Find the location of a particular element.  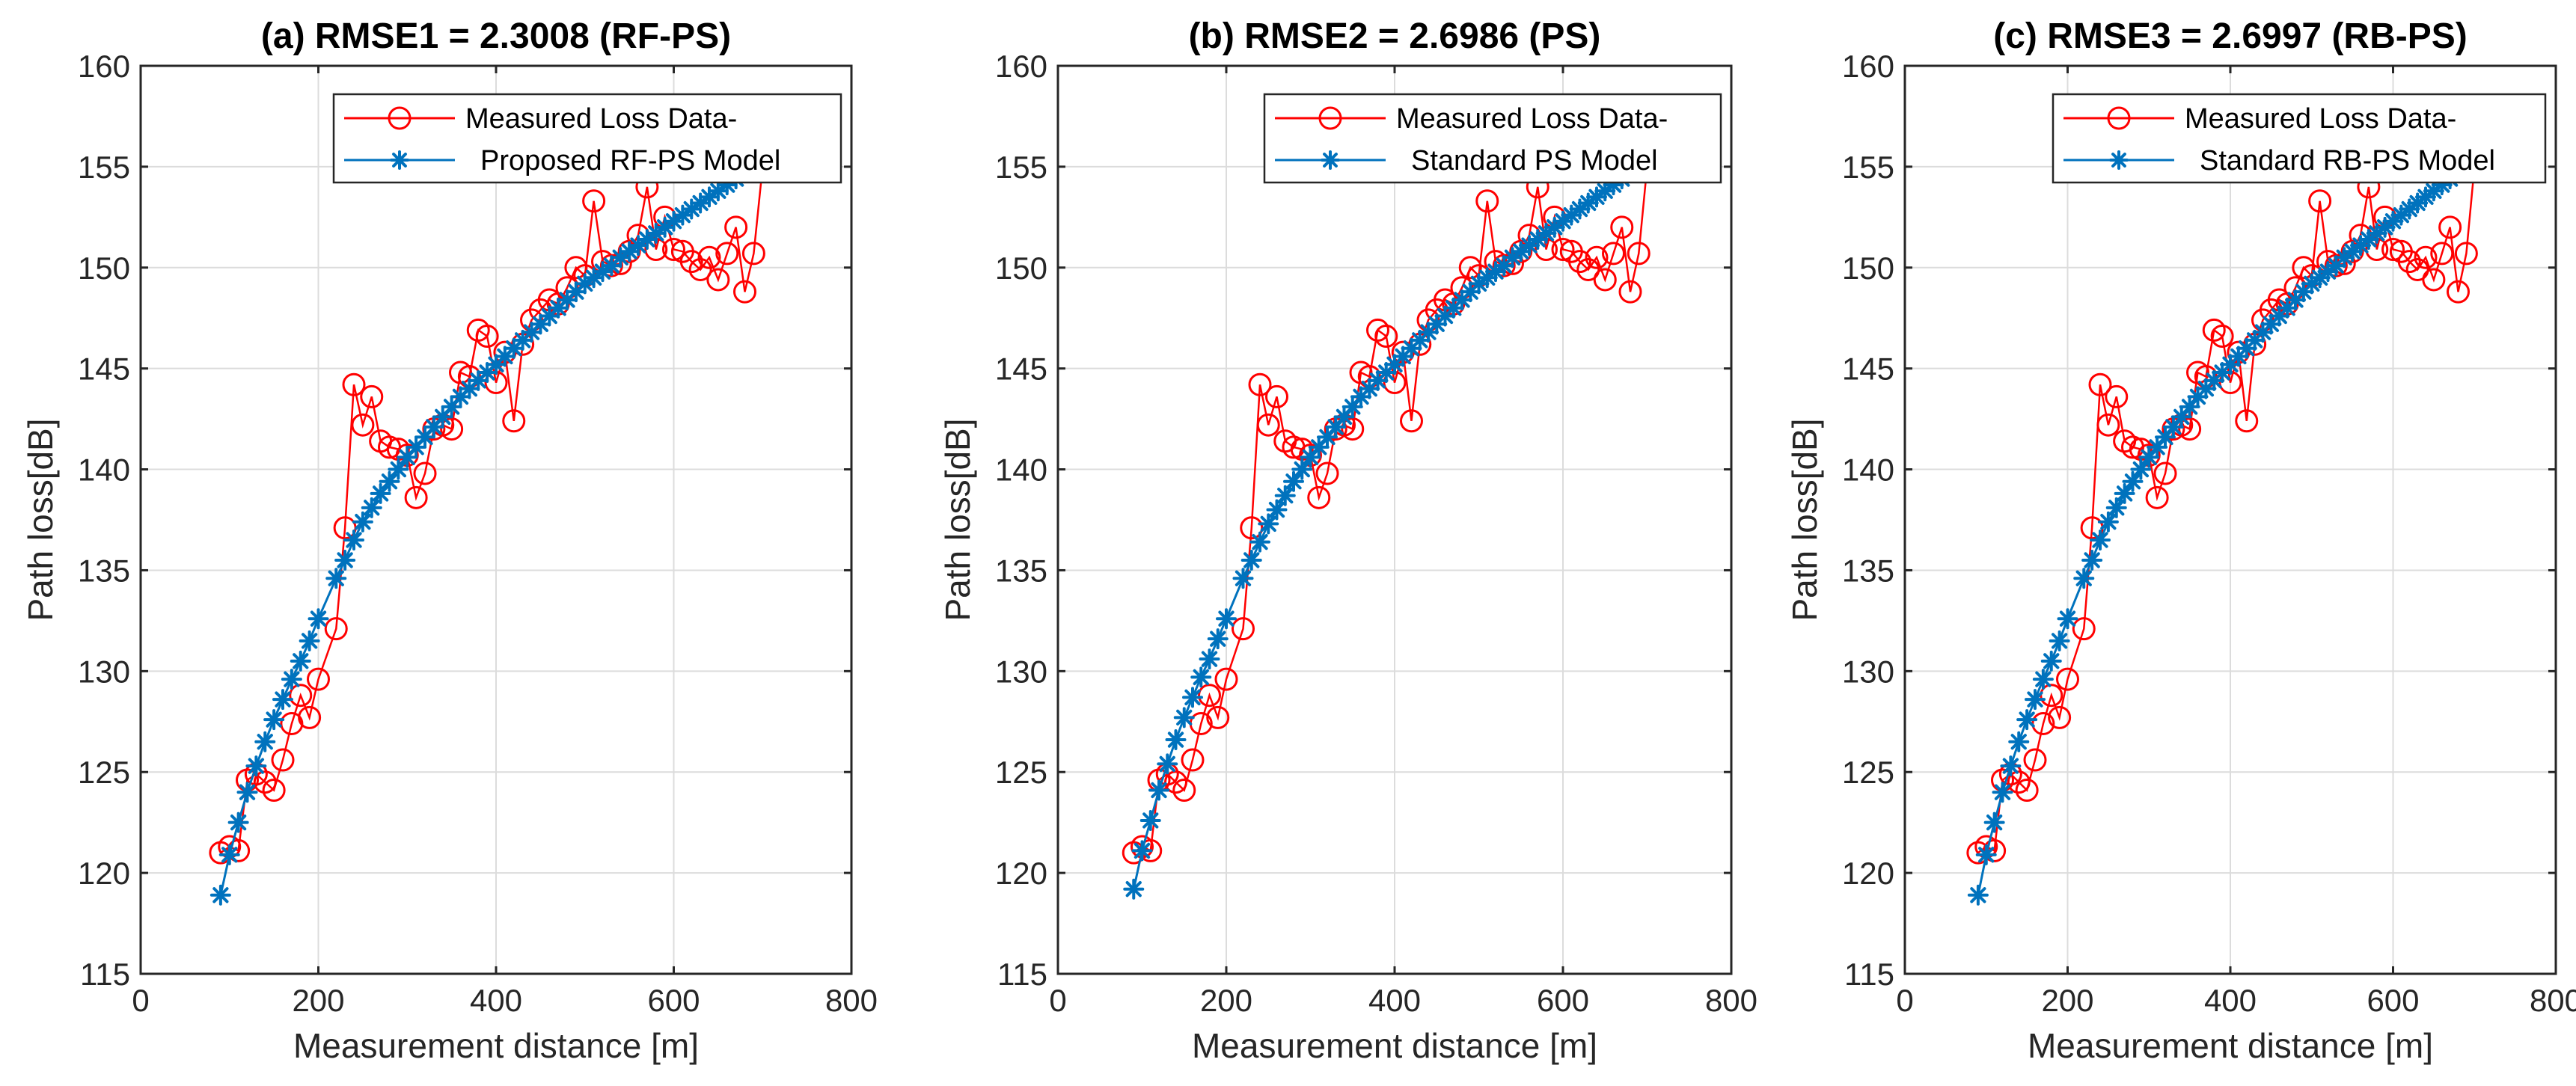

y-tick-label: 140 is located at coordinates (104, 470).